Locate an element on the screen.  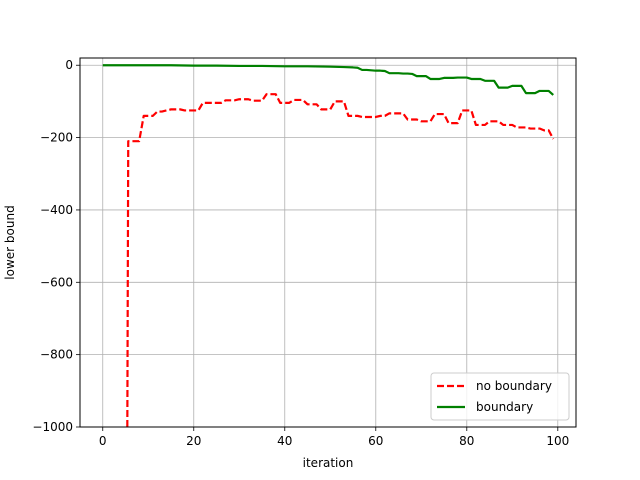
y-tick-label: −600 is located at coordinates (56, 282).